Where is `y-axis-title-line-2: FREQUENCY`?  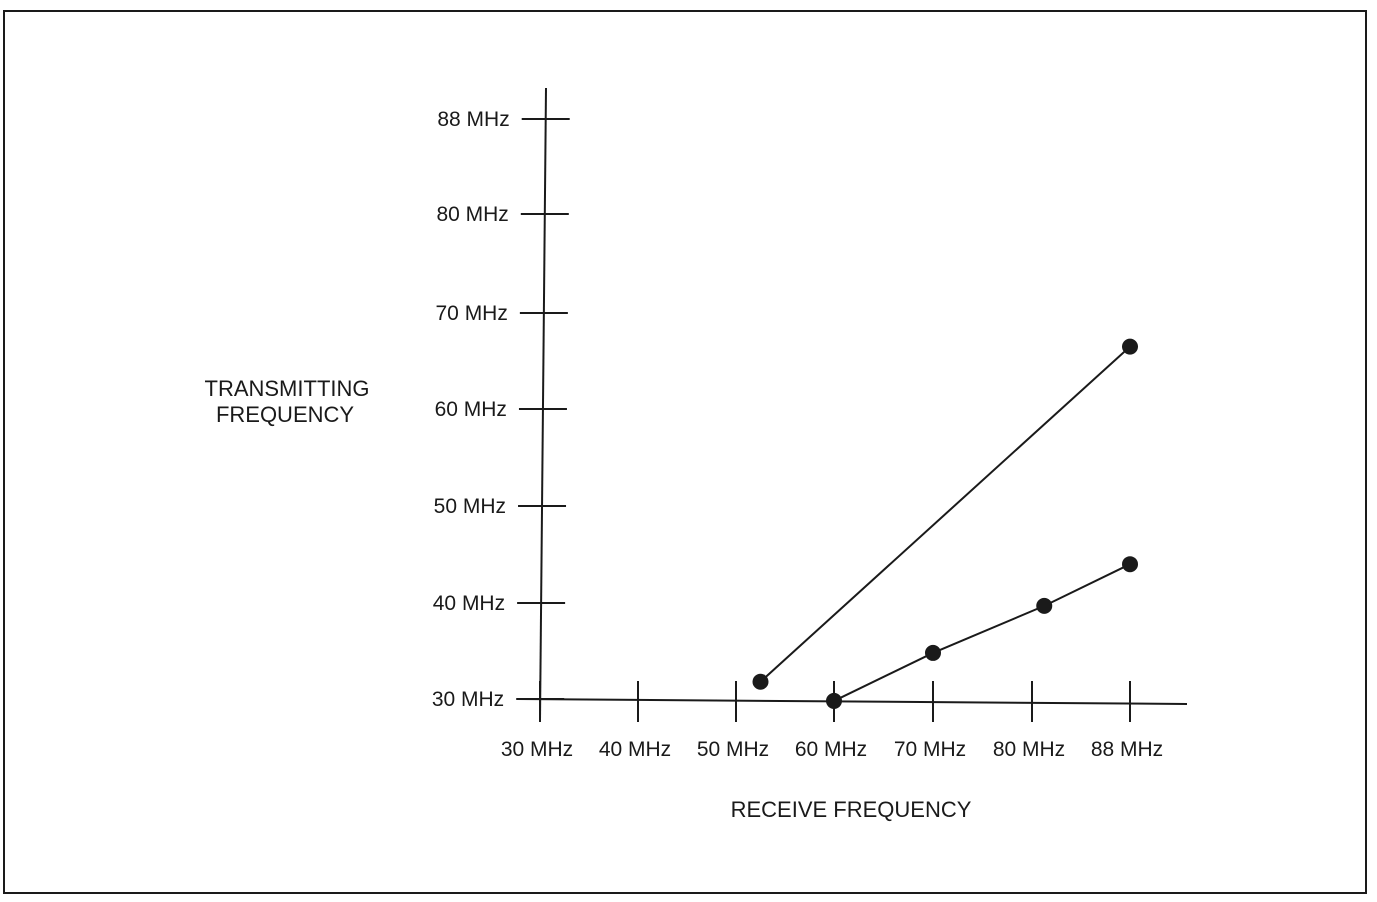
y-axis-title-line-2: FREQUENCY is located at coordinates (285, 414).